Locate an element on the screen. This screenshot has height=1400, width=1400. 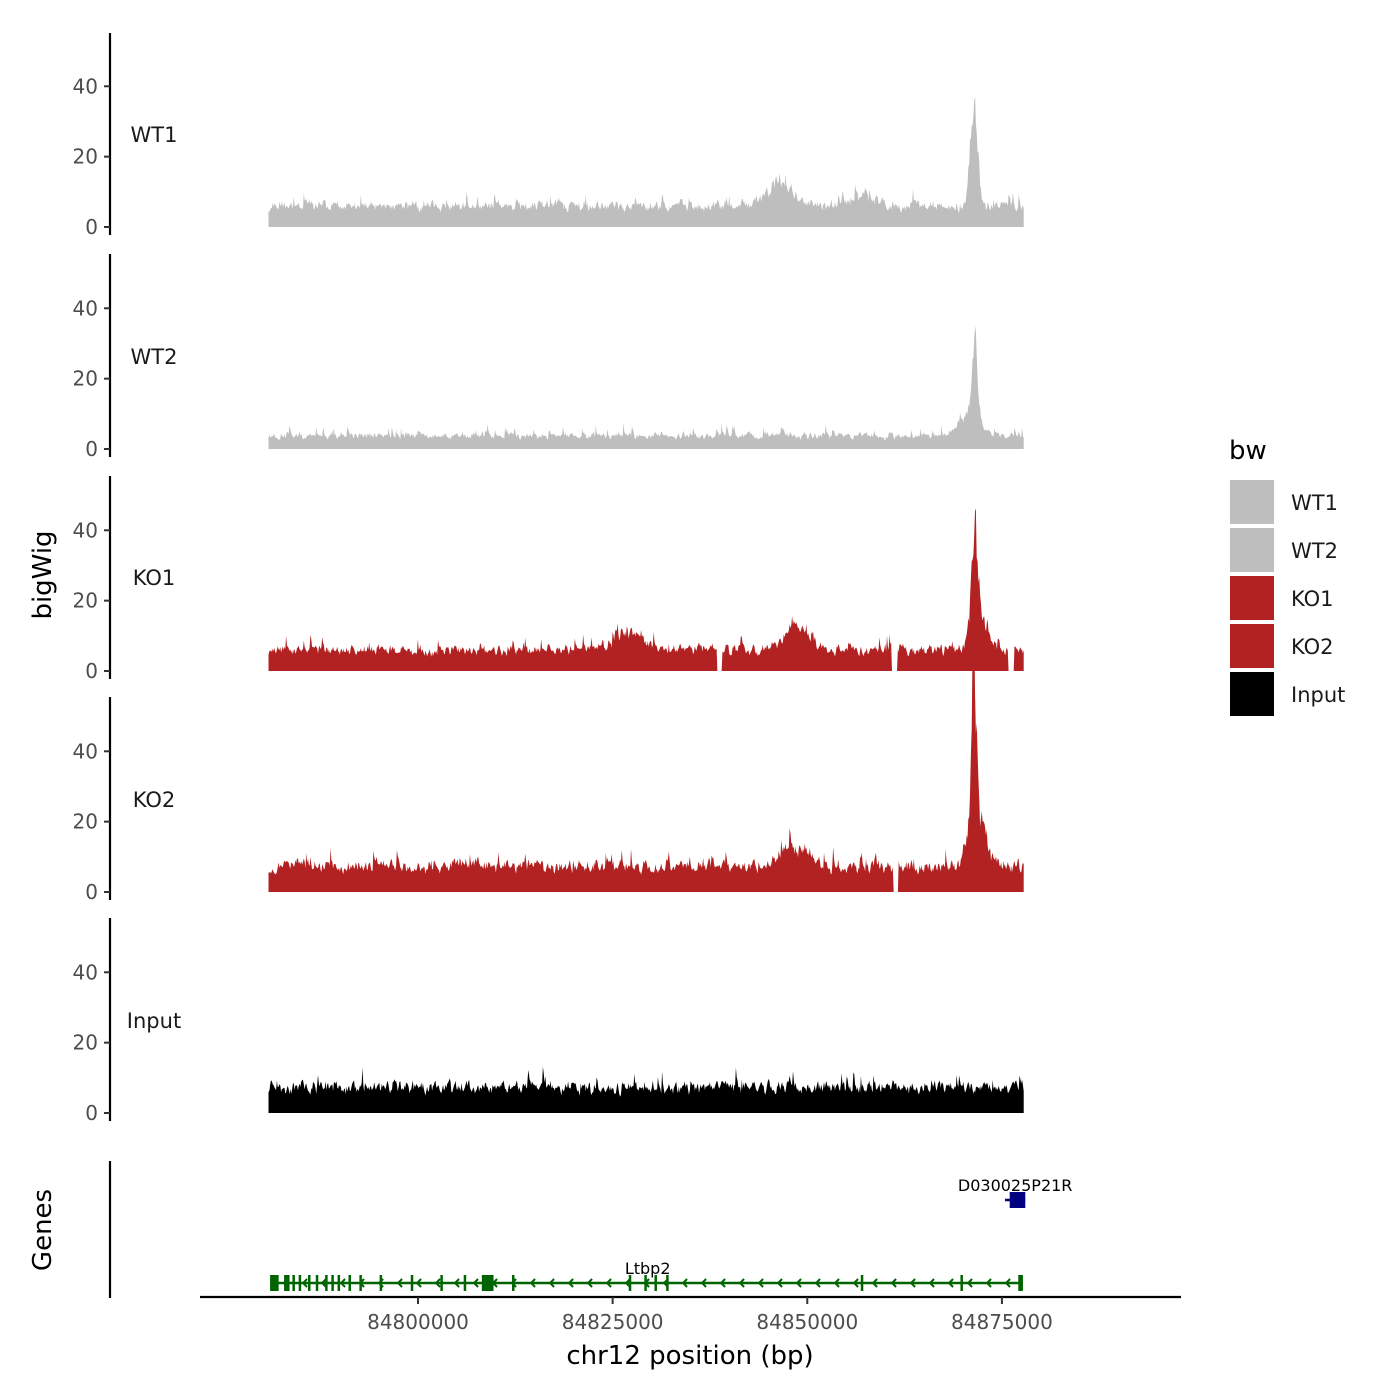
track-label-wt1: WT1 is located at coordinates (154, 135).